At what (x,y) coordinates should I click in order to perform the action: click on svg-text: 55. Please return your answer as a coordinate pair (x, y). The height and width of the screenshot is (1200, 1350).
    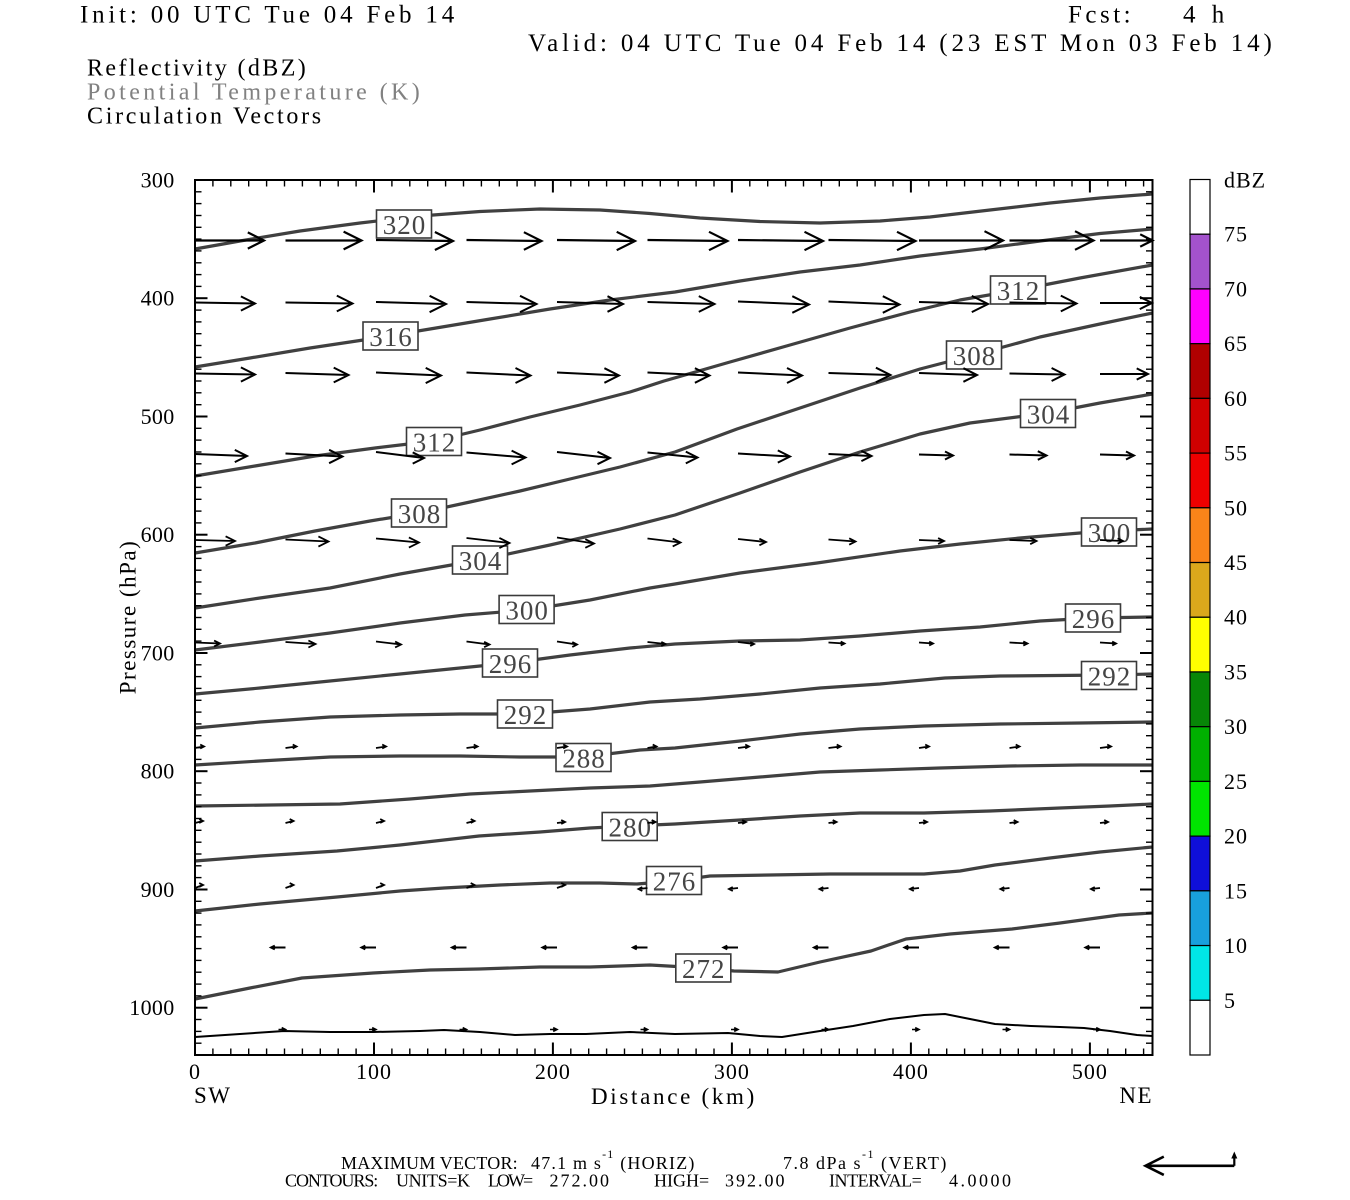
    Looking at the image, I should click on (1236, 453).